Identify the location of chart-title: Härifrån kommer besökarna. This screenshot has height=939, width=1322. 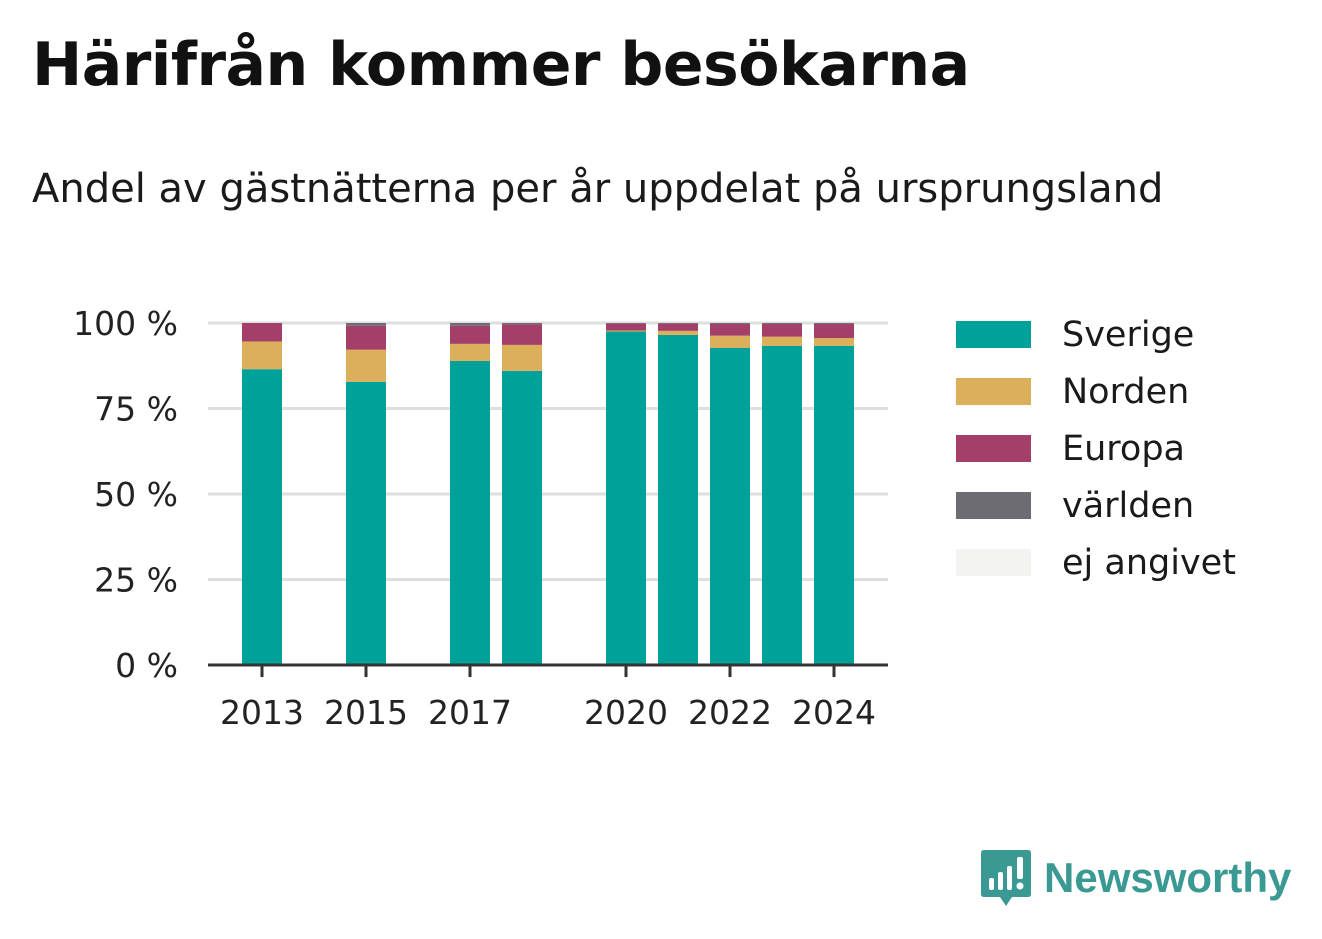
(501, 65).